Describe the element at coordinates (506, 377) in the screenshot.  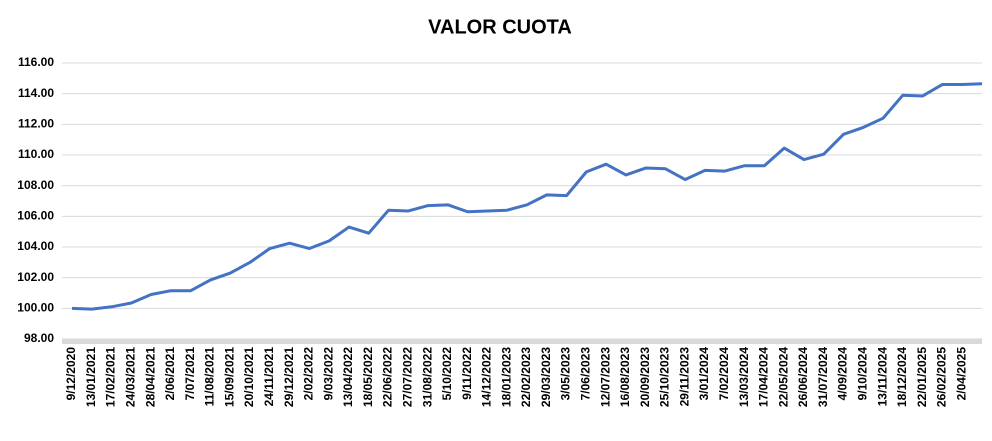
I see `x-tick-label: 18/01/2023` at that location.